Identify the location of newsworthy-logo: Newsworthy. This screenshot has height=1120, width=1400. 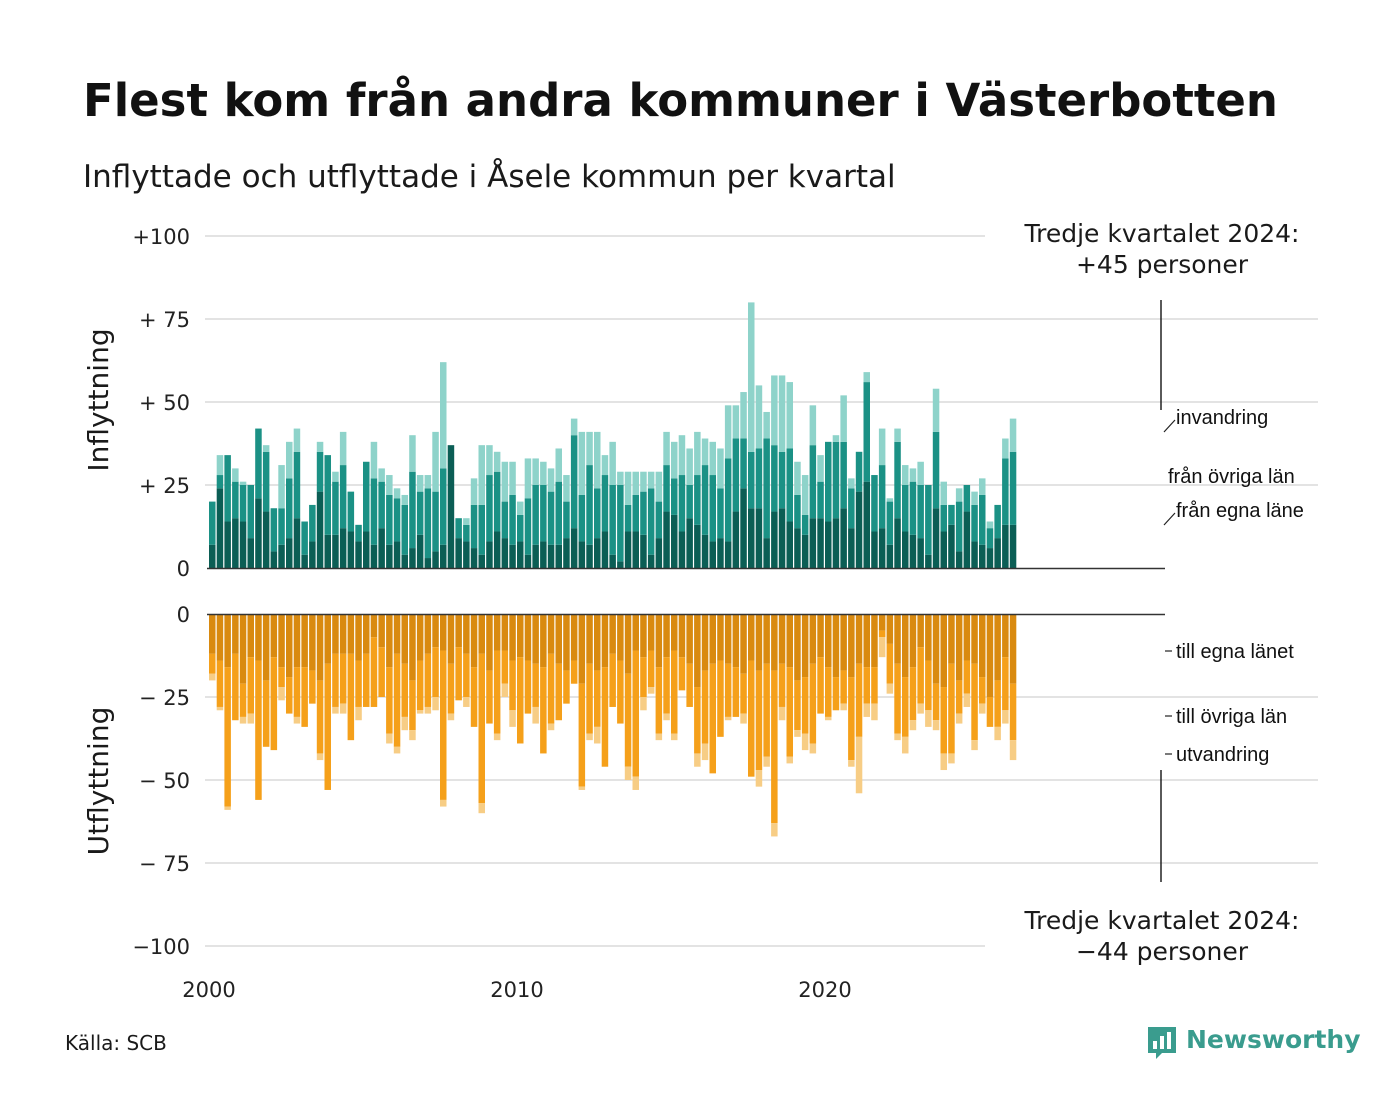
(1254, 1042).